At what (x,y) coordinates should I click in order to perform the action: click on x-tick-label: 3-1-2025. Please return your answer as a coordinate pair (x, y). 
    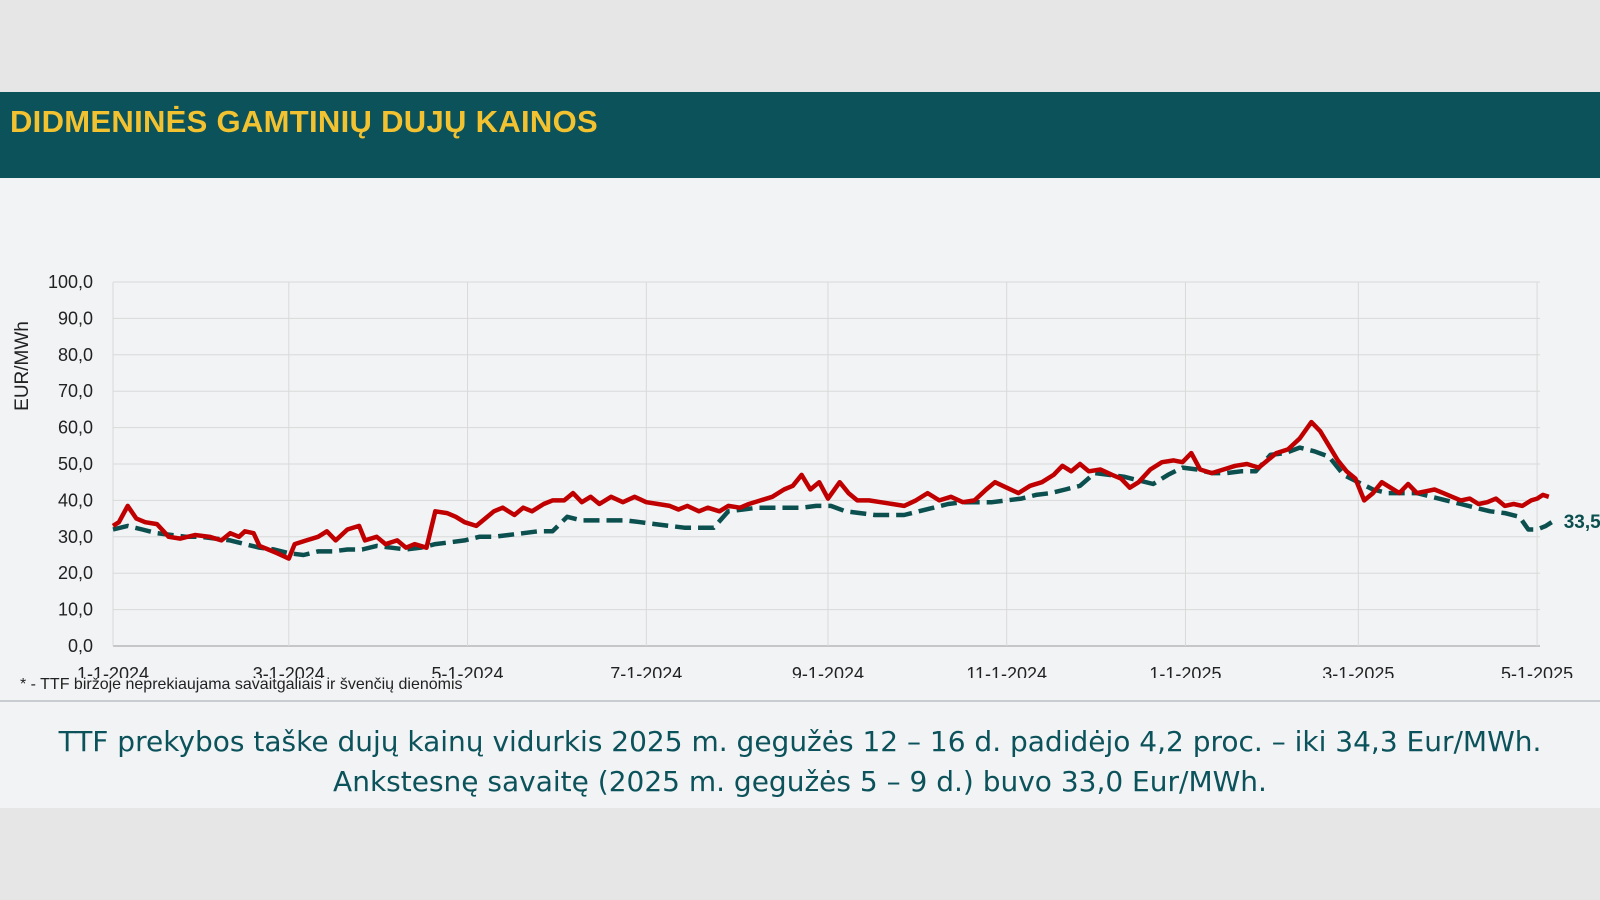
    Looking at the image, I should click on (1358, 671).